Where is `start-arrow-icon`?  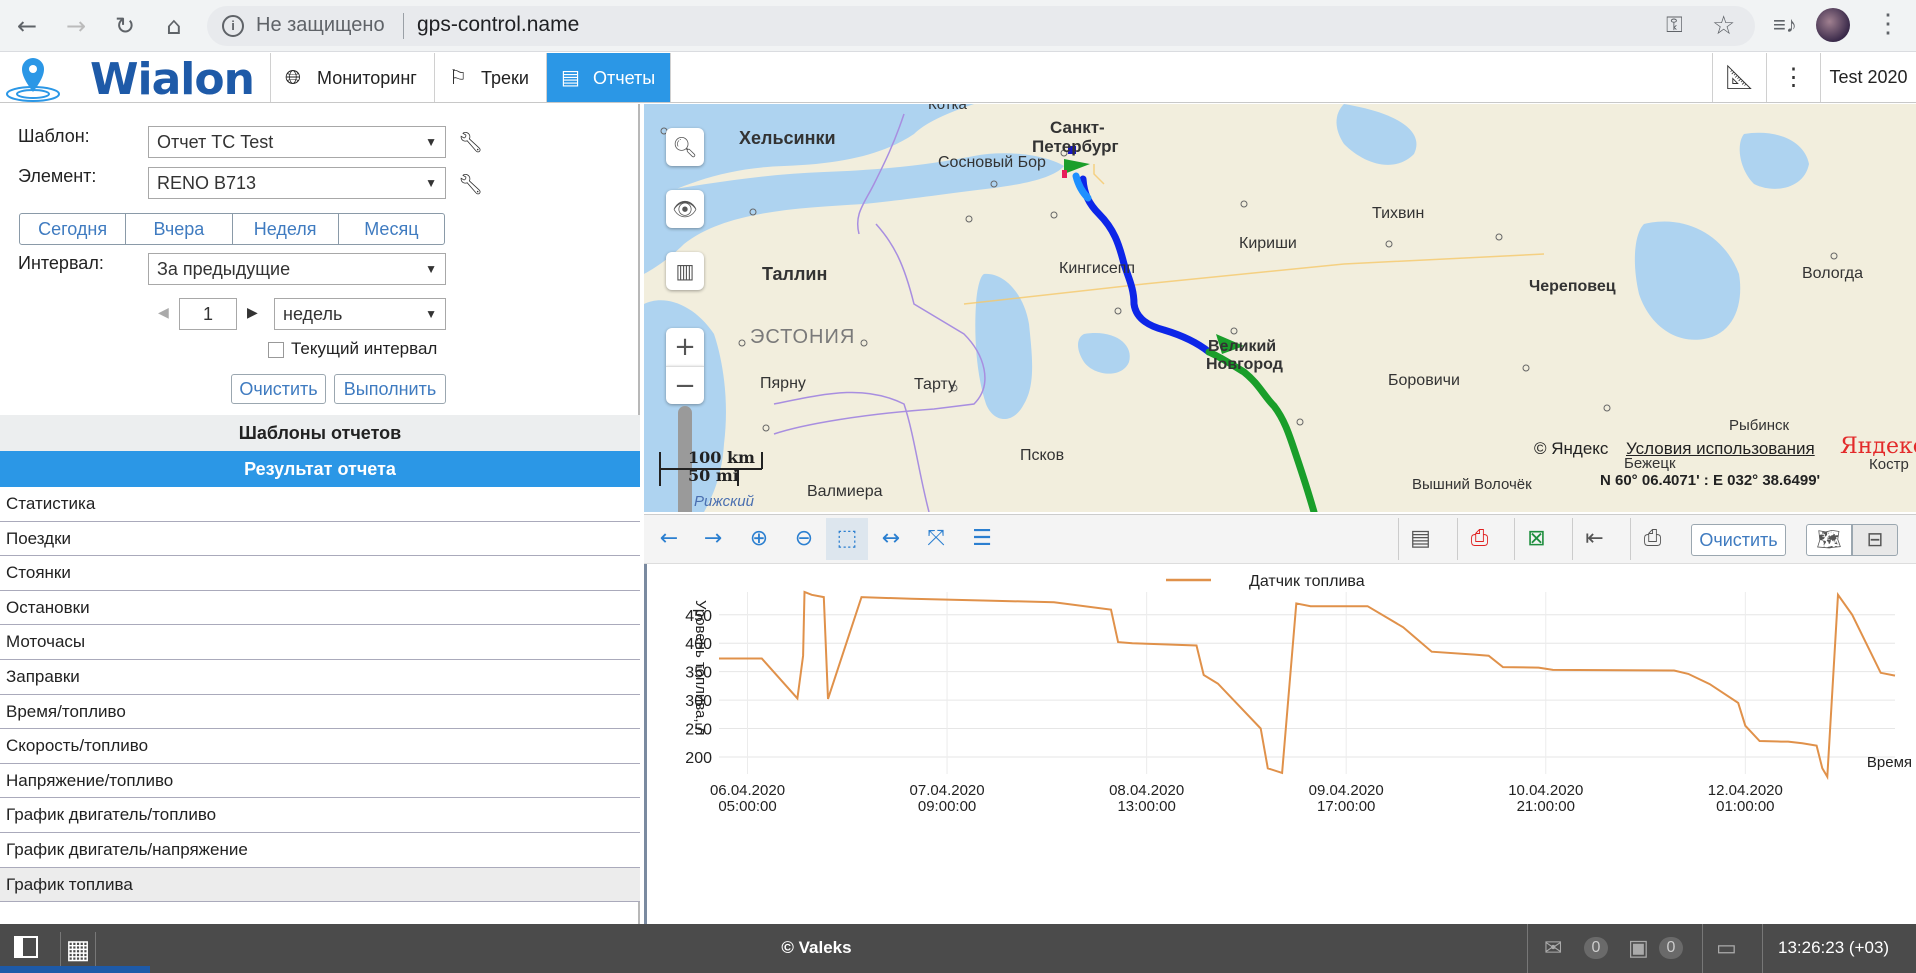 start-arrow-icon is located at coordinates (1077, 166).